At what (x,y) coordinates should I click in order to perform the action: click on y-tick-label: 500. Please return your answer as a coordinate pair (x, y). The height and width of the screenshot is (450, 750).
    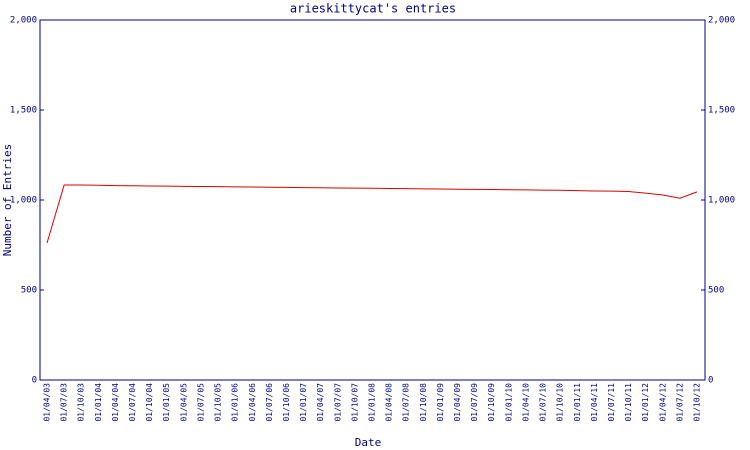
    Looking at the image, I should click on (29, 291).